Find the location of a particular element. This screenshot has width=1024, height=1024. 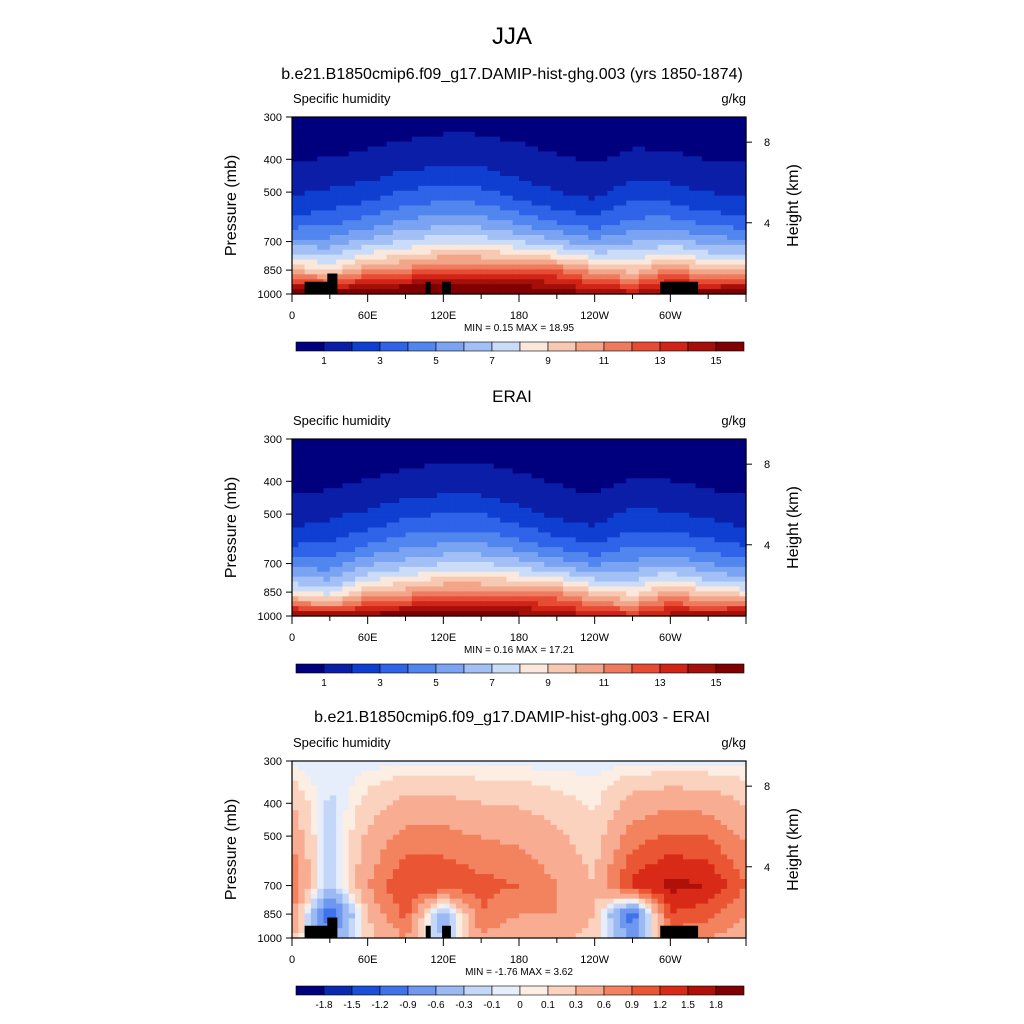

units-label: g/kg is located at coordinates (733, 420).